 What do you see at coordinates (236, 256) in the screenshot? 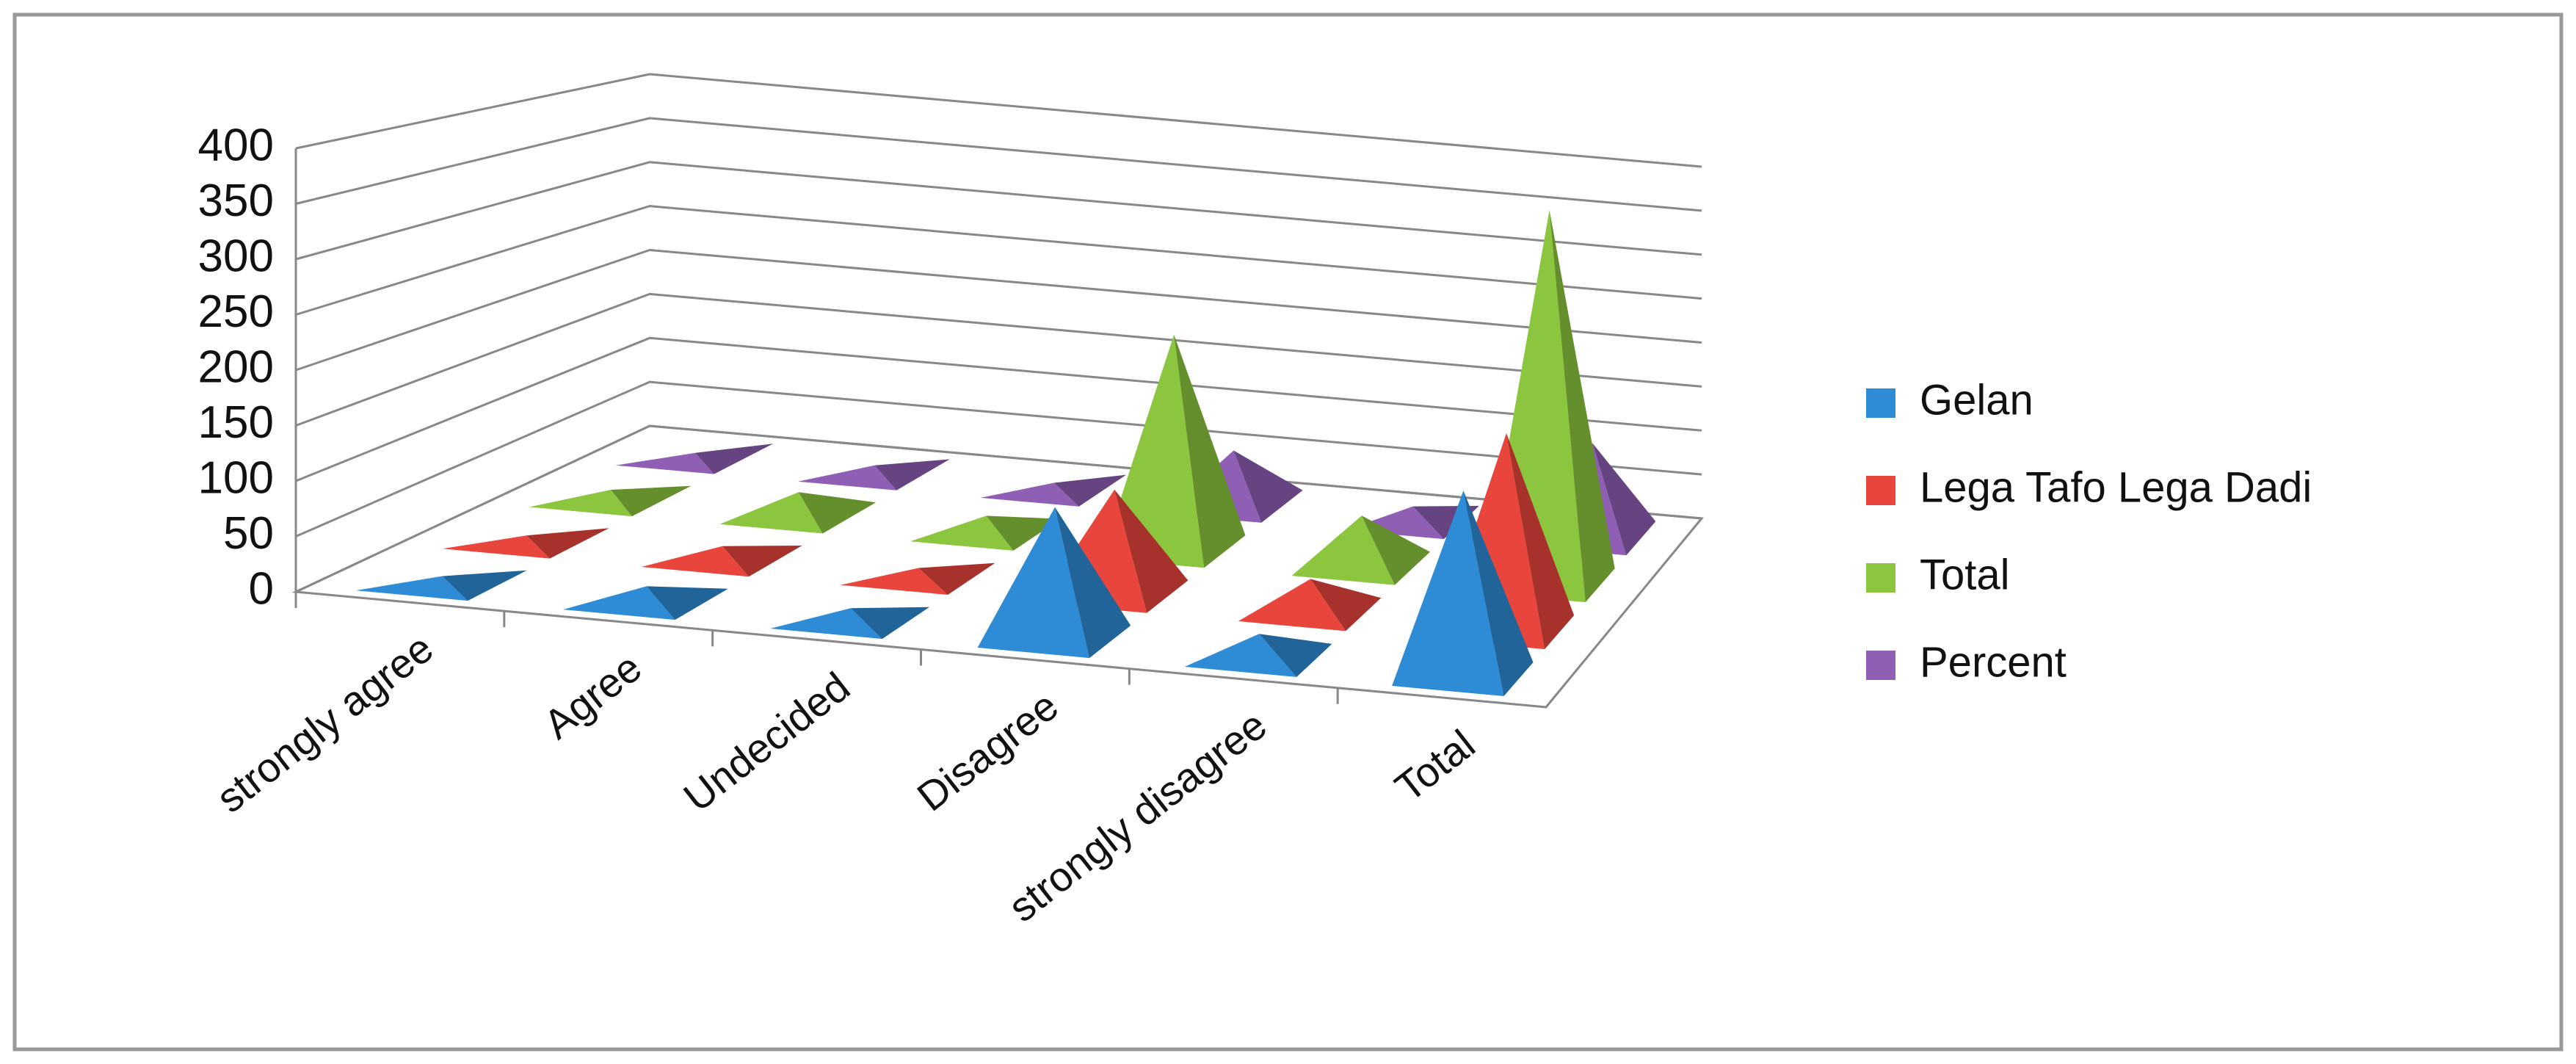
I see `y-tick-label: 300` at bounding box center [236, 256].